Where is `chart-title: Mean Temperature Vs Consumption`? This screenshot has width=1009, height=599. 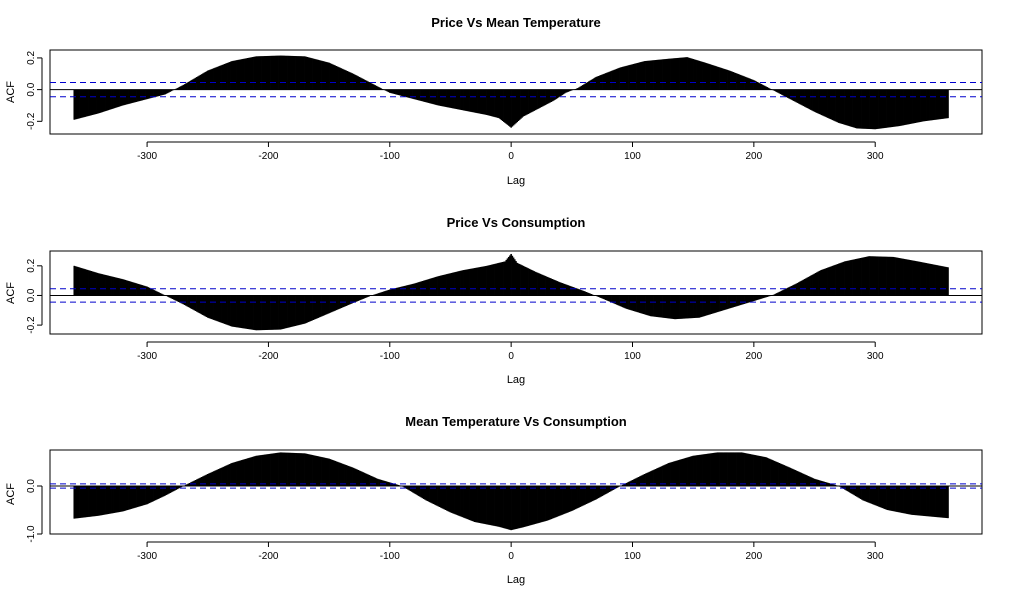
chart-title: Mean Temperature Vs Consumption is located at coordinates (516, 421).